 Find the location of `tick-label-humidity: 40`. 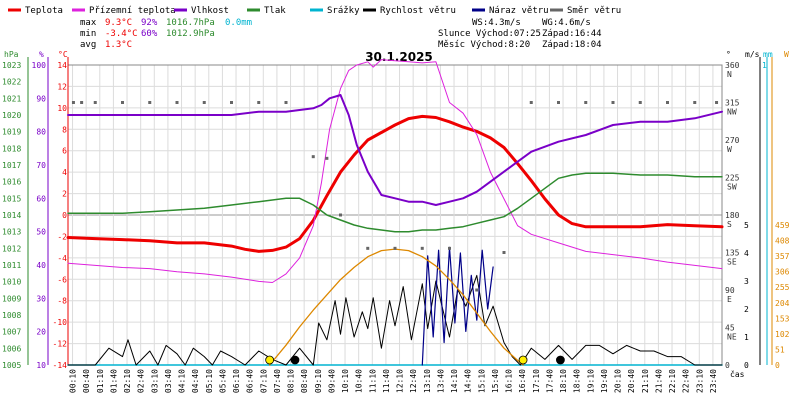

tick-label-humidity: 40 is located at coordinates (41, 265).